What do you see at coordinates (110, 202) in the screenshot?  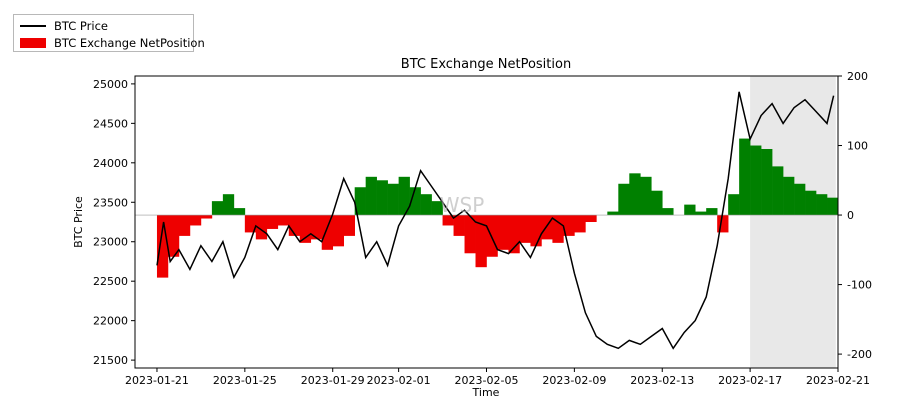 I see `y-tick-label: 23500` at bounding box center [110, 202].